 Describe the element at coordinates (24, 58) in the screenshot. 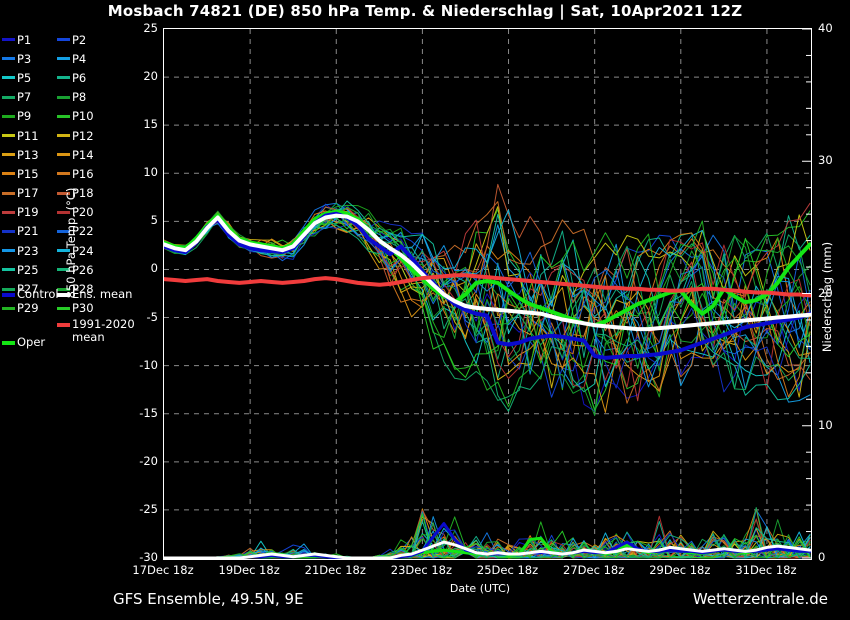

I see `legend-label: P3` at that location.